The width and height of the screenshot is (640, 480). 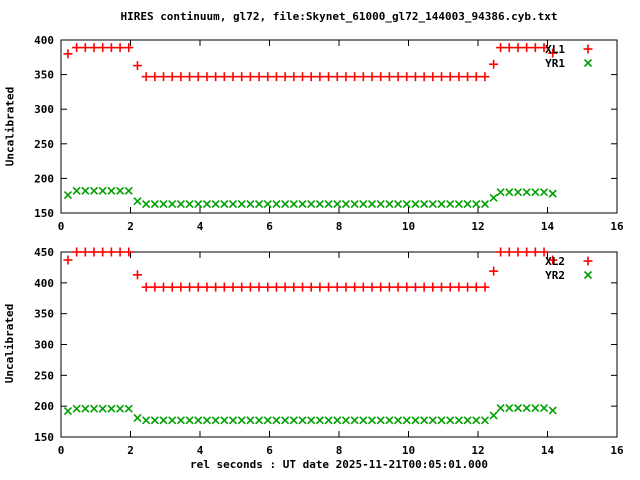 What do you see at coordinates (44, 375) in the screenshot?
I see `y-tick-label: 250` at bounding box center [44, 375].